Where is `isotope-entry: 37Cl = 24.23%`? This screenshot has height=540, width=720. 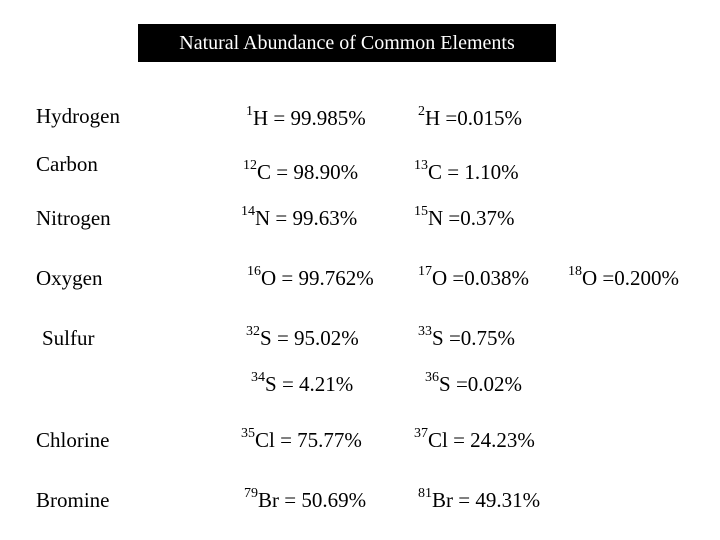
isotope-entry: 37Cl = 24.23% is located at coordinates (474, 439).